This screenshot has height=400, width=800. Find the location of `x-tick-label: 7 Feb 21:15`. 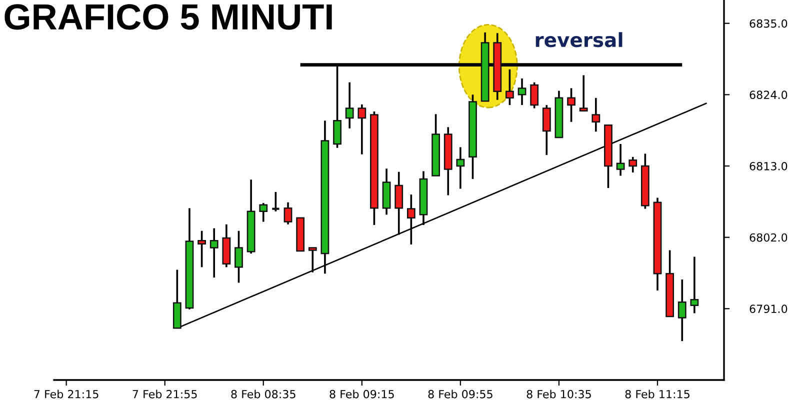

x-tick-label: 7 Feb 21:15 is located at coordinates (66, 394).